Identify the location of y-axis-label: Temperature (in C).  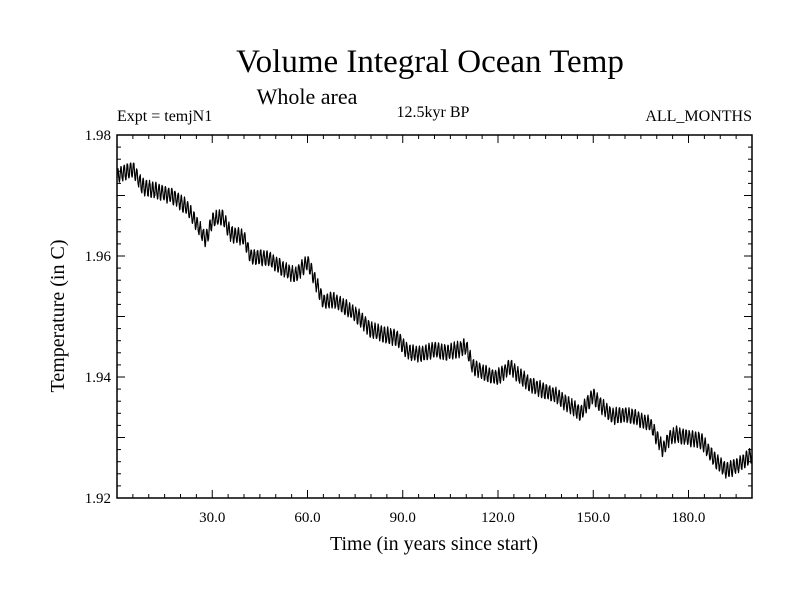
(58, 316).